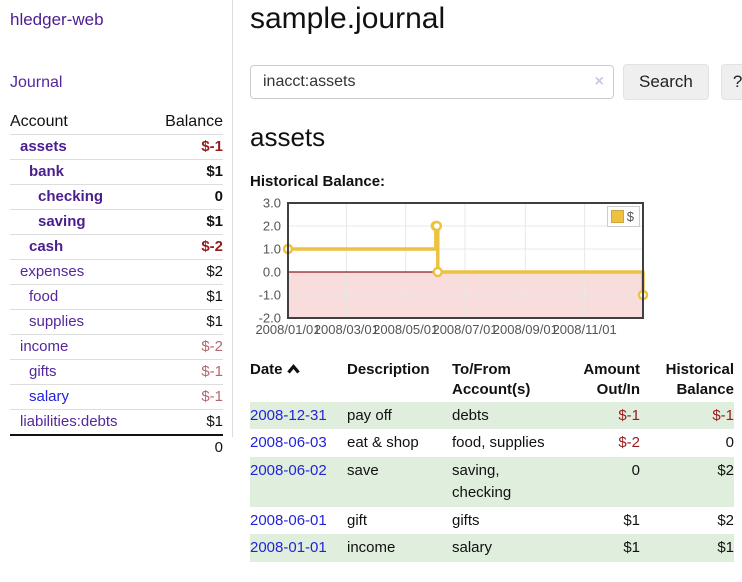  Describe the element at coordinates (47, 171) in the screenshot. I see `account-link-bank: bank` at that location.